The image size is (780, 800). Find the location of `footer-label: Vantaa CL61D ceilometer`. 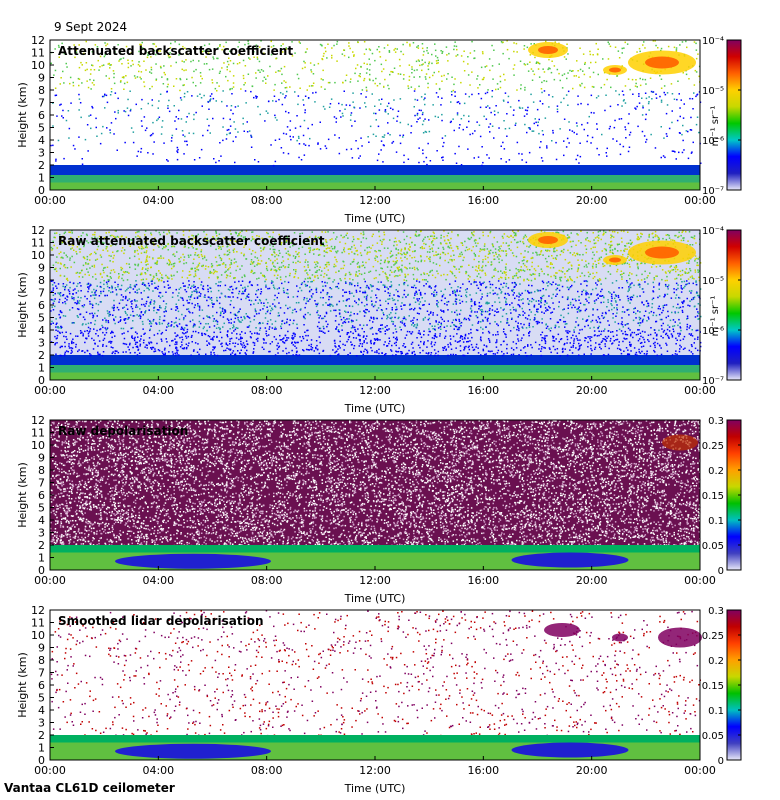

footer-label: Vantaa CL61D ceilometer is located at coordinates (89, 788).